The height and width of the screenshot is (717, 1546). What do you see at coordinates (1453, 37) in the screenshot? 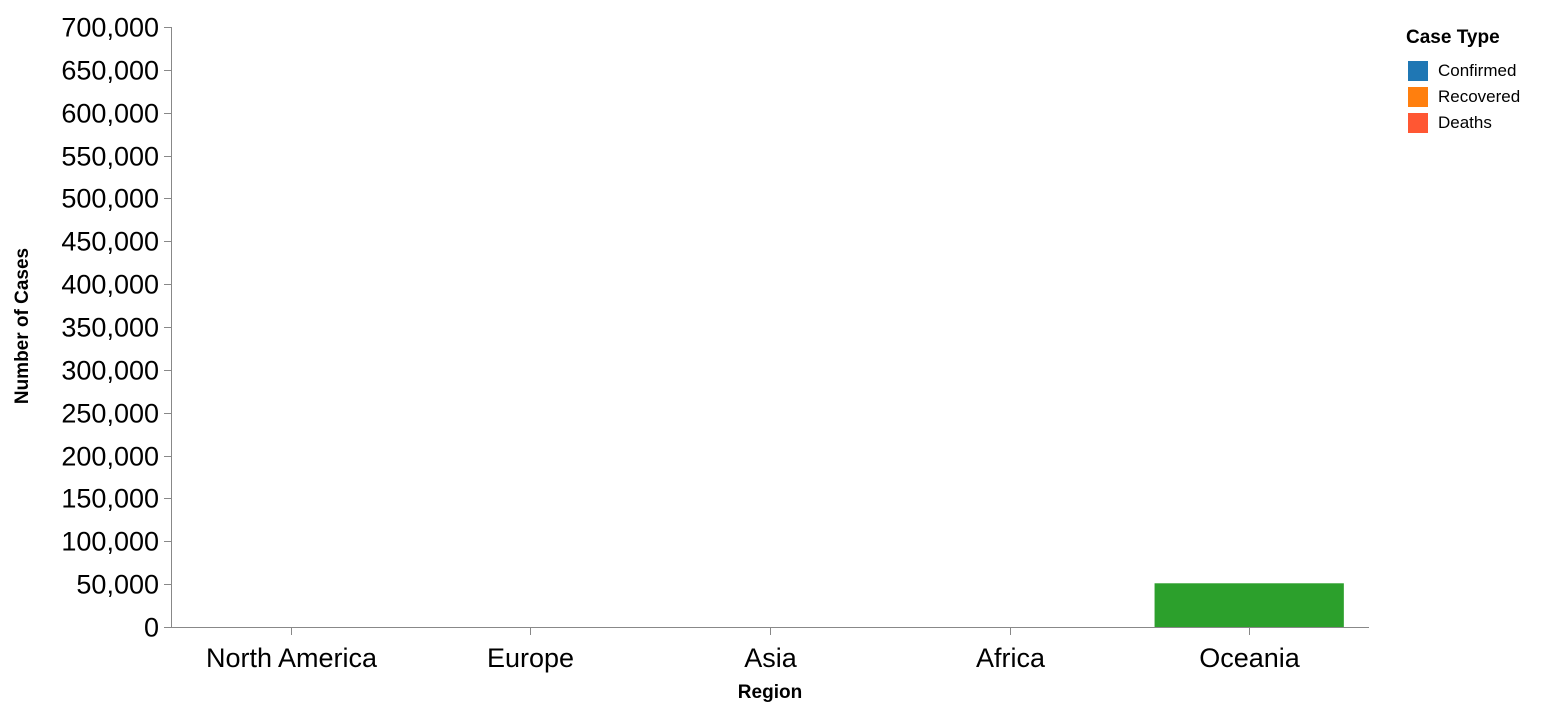
I see `legend-title: Case Type` at bounding box center [1453, 37].